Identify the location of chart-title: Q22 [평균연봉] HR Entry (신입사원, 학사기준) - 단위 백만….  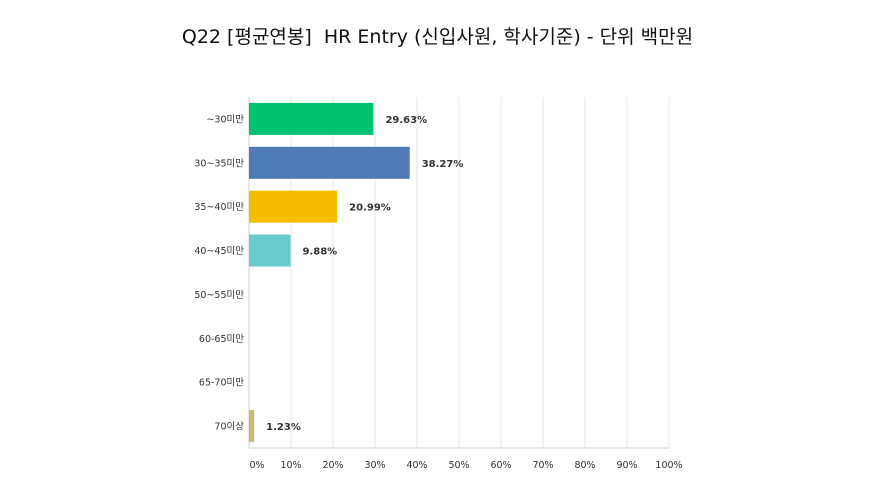
(437, 37).